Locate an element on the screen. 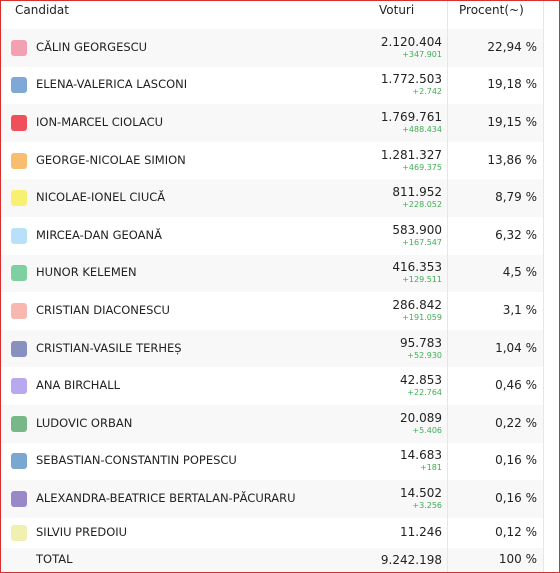 The image size is (560, 573). votes-change: +22.764 is located at coordinates (424, 393).